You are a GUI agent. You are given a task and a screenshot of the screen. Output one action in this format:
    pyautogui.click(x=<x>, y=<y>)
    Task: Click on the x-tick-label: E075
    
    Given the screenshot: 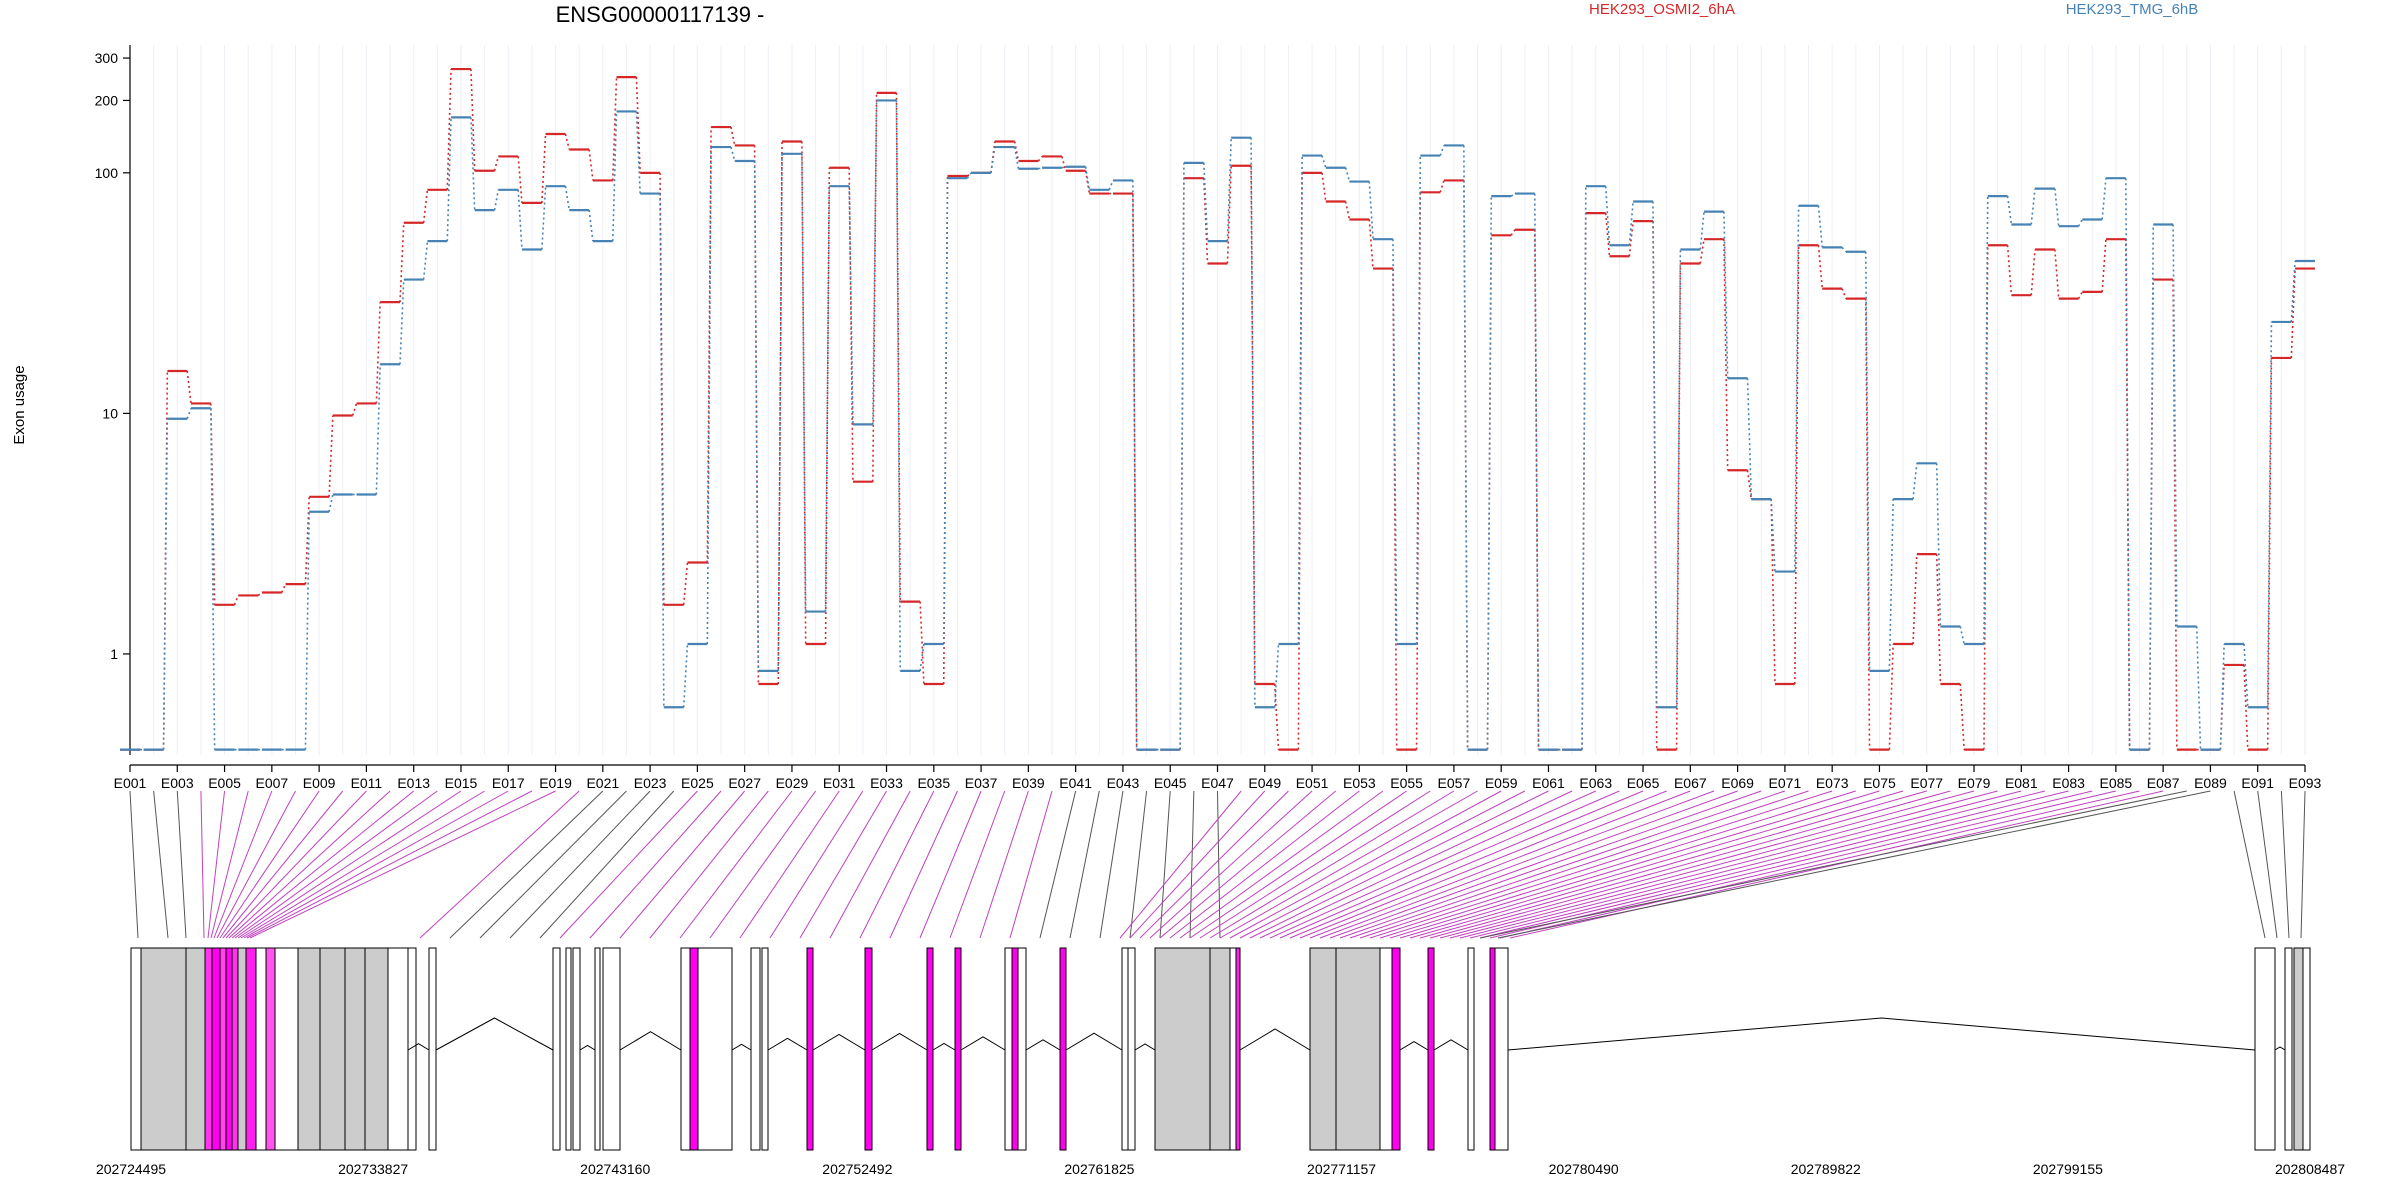 What is the action you would take?
    pyautogui.click(x=1879, y=783)
    